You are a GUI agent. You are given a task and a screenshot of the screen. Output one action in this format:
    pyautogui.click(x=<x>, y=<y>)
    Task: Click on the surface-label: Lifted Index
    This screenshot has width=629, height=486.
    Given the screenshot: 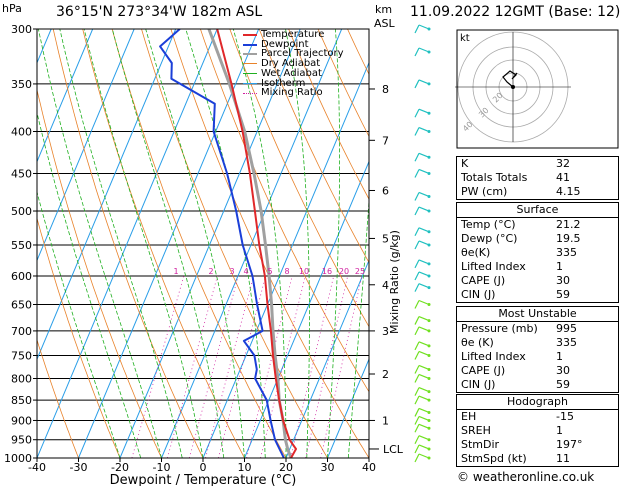 What is the action you would take?
    pyautogui.click(x=493, y=266)
    